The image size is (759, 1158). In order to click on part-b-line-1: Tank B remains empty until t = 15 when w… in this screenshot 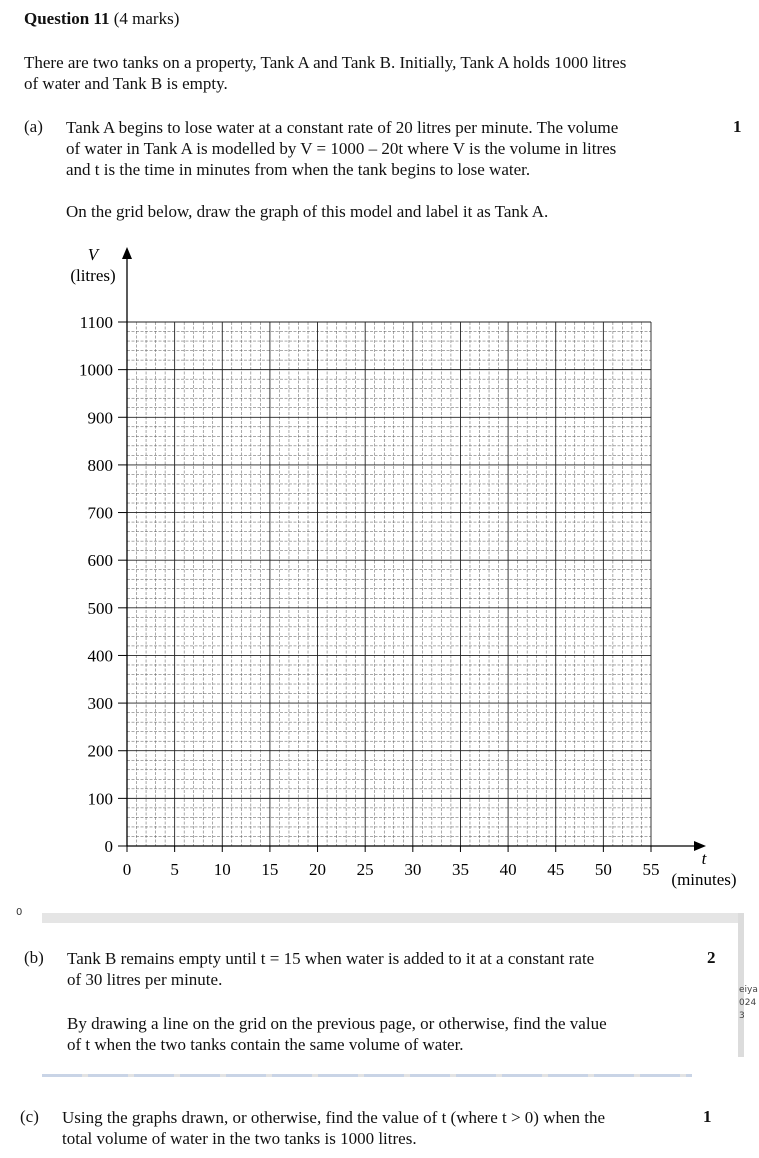, I will do `click(331, 958)`.